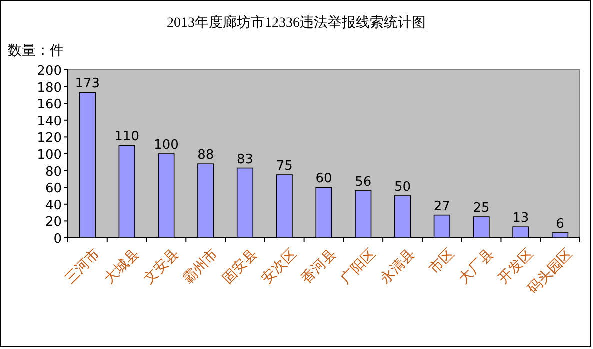 This screenshot has height=349, width=593. I want to click on x-tick-label: 大厂县, so click(477, 267).